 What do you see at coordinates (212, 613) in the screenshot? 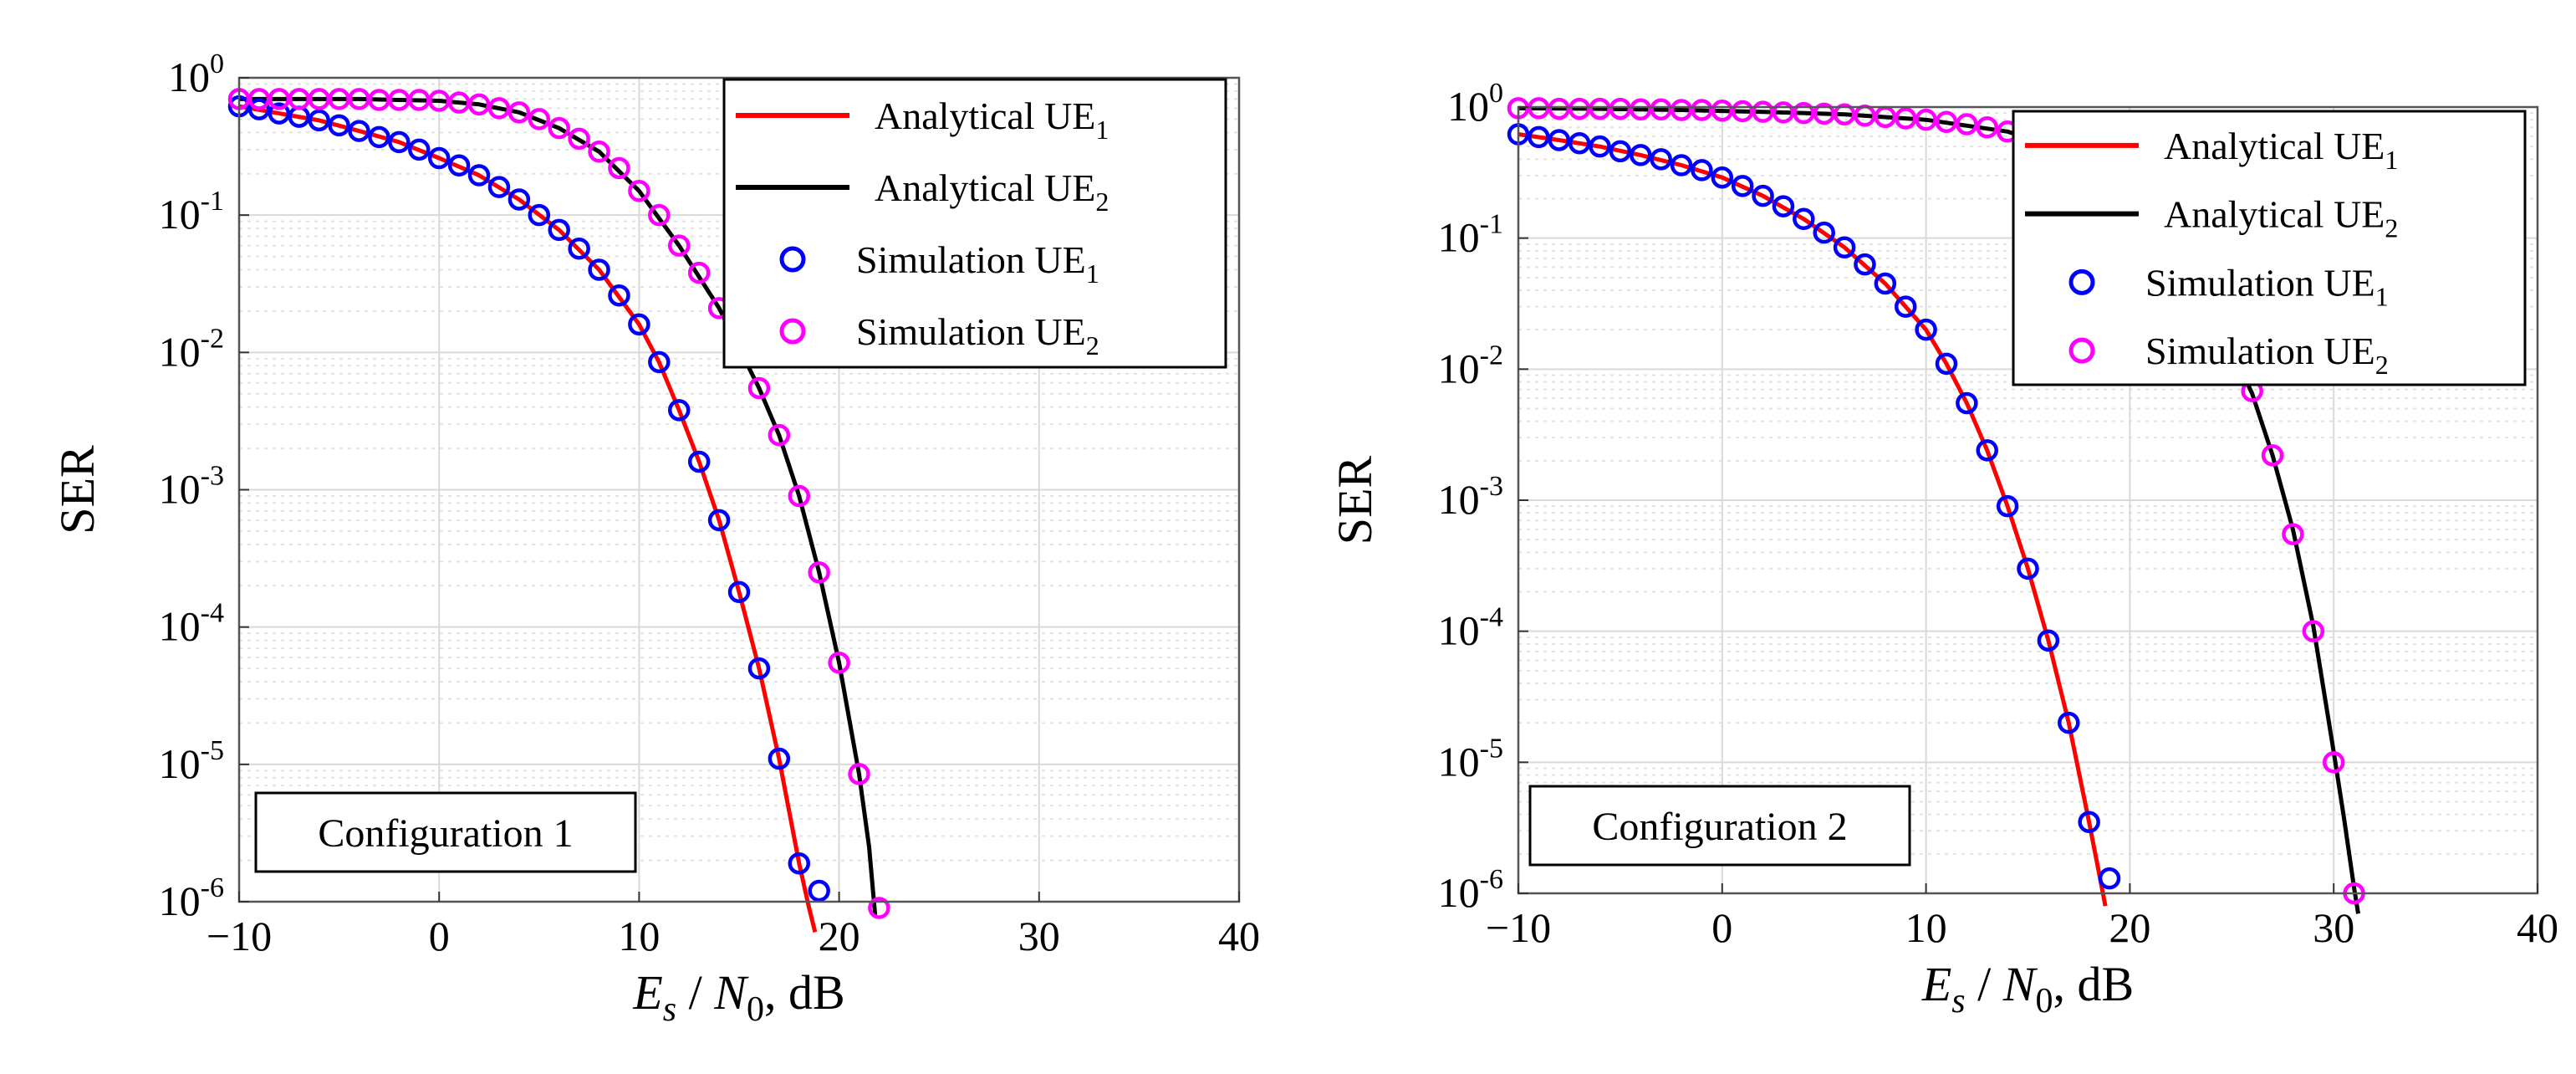
I see `y-tick-exponent: -4` at bounding box center [212, 613].